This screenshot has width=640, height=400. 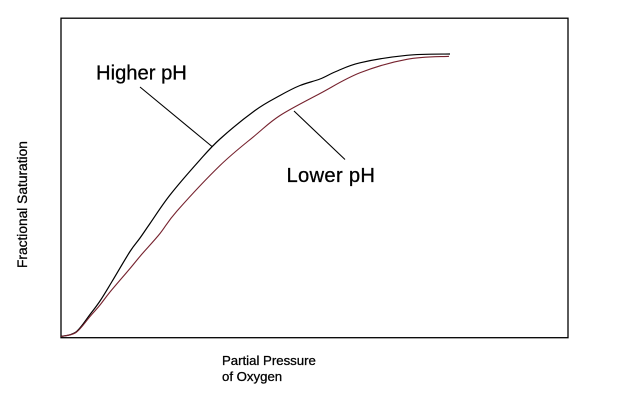 What do you see at coordinates (141, 74) in the screenshot?
I see `svg-text: Higher pH` at bounding box center [141, 74].